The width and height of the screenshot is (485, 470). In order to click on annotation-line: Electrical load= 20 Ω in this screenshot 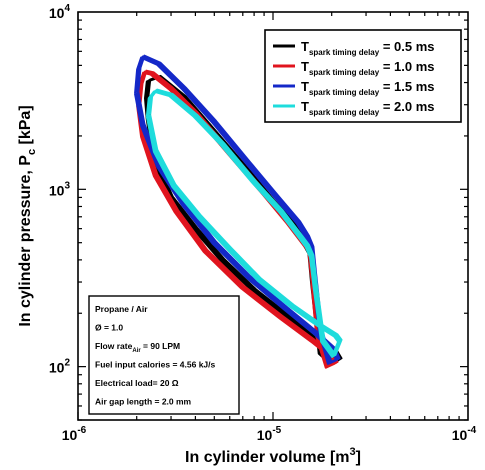, I will do `click(137, 383)`.